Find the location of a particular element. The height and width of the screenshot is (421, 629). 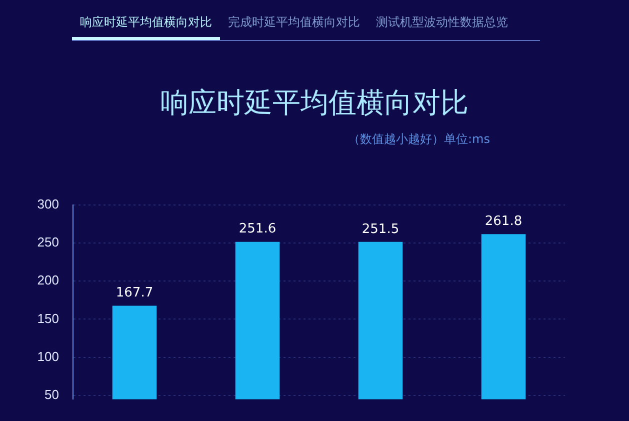

text: 测试机型波动性数据总览 is located at coordinates (442, 22).